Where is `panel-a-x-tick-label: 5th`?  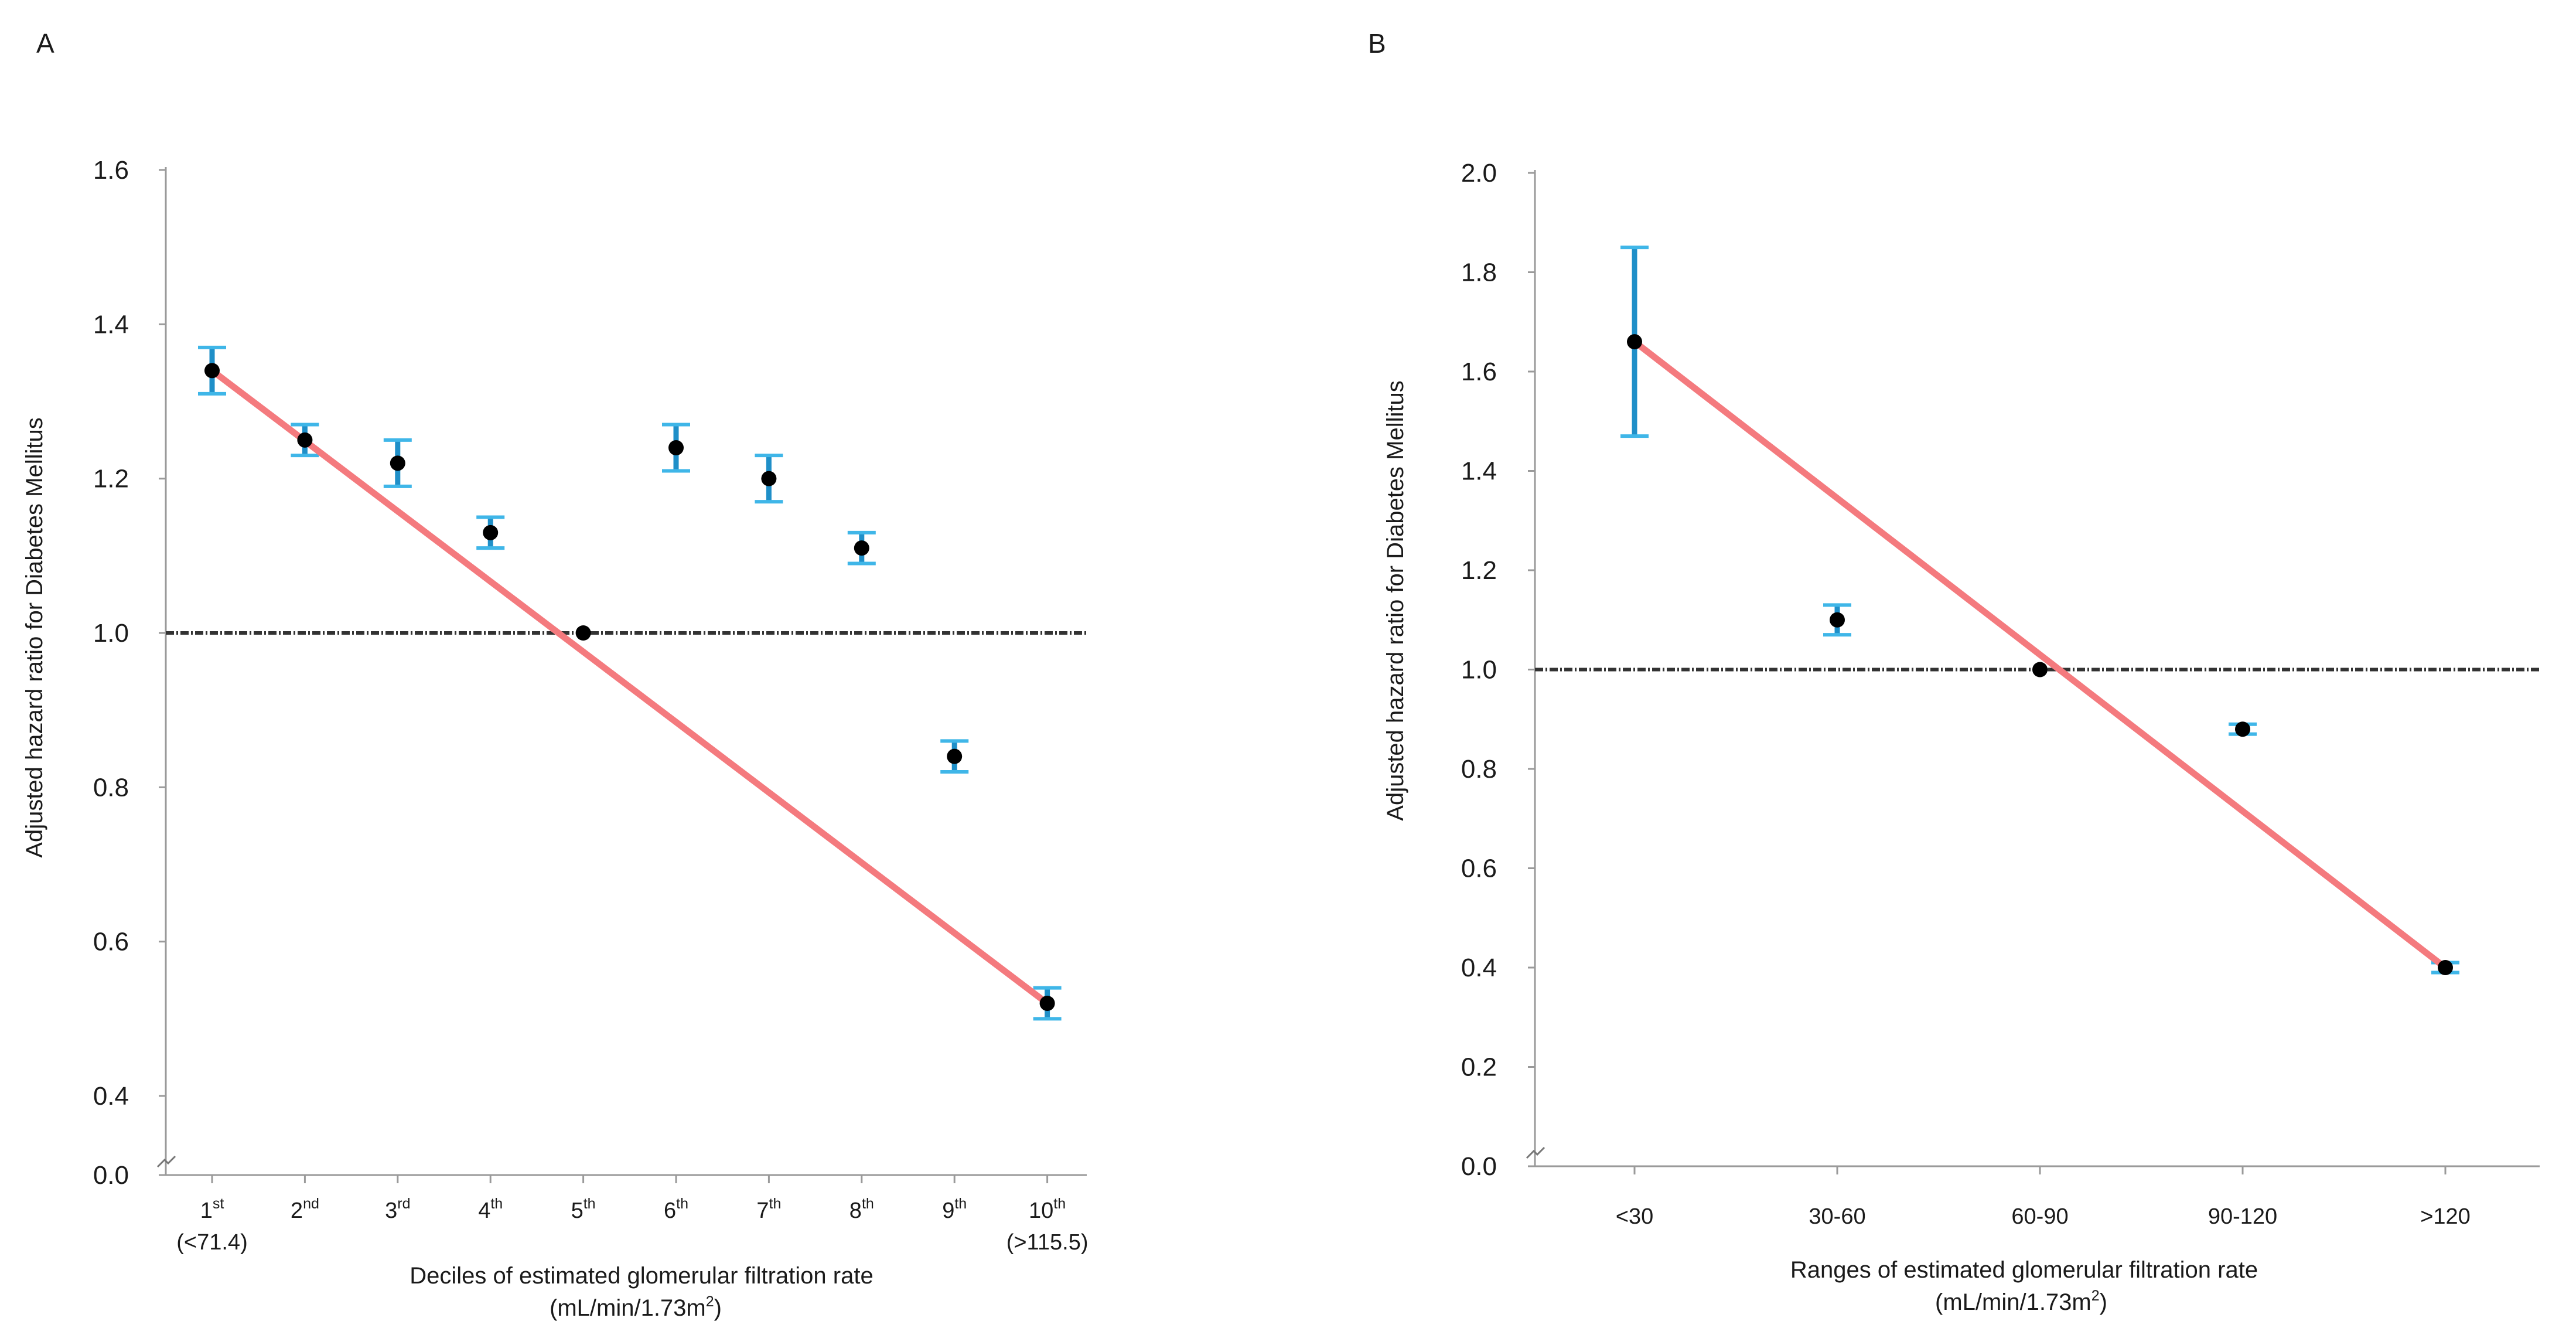
panel-a-x-tick-label: 5th is located at coordinates (583, 1209).